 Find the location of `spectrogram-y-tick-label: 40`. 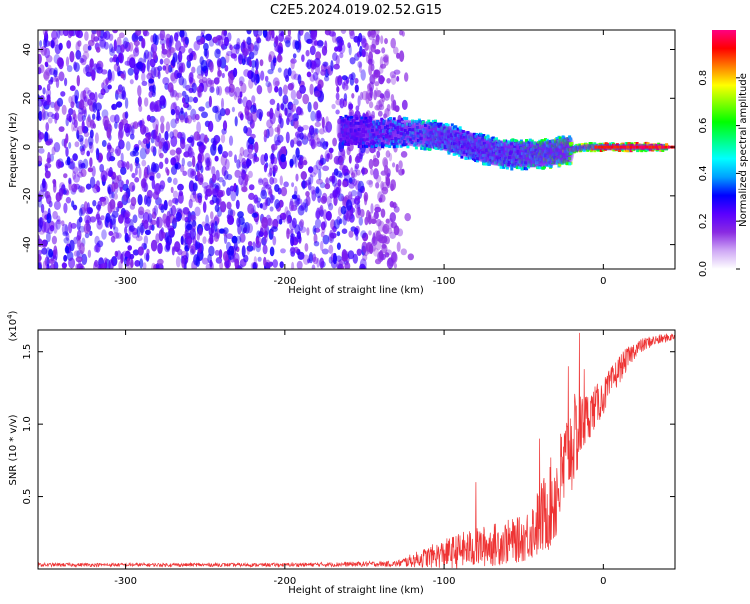

spectrogram-y-tick-label: 40 is located at coordinates (27, 49).